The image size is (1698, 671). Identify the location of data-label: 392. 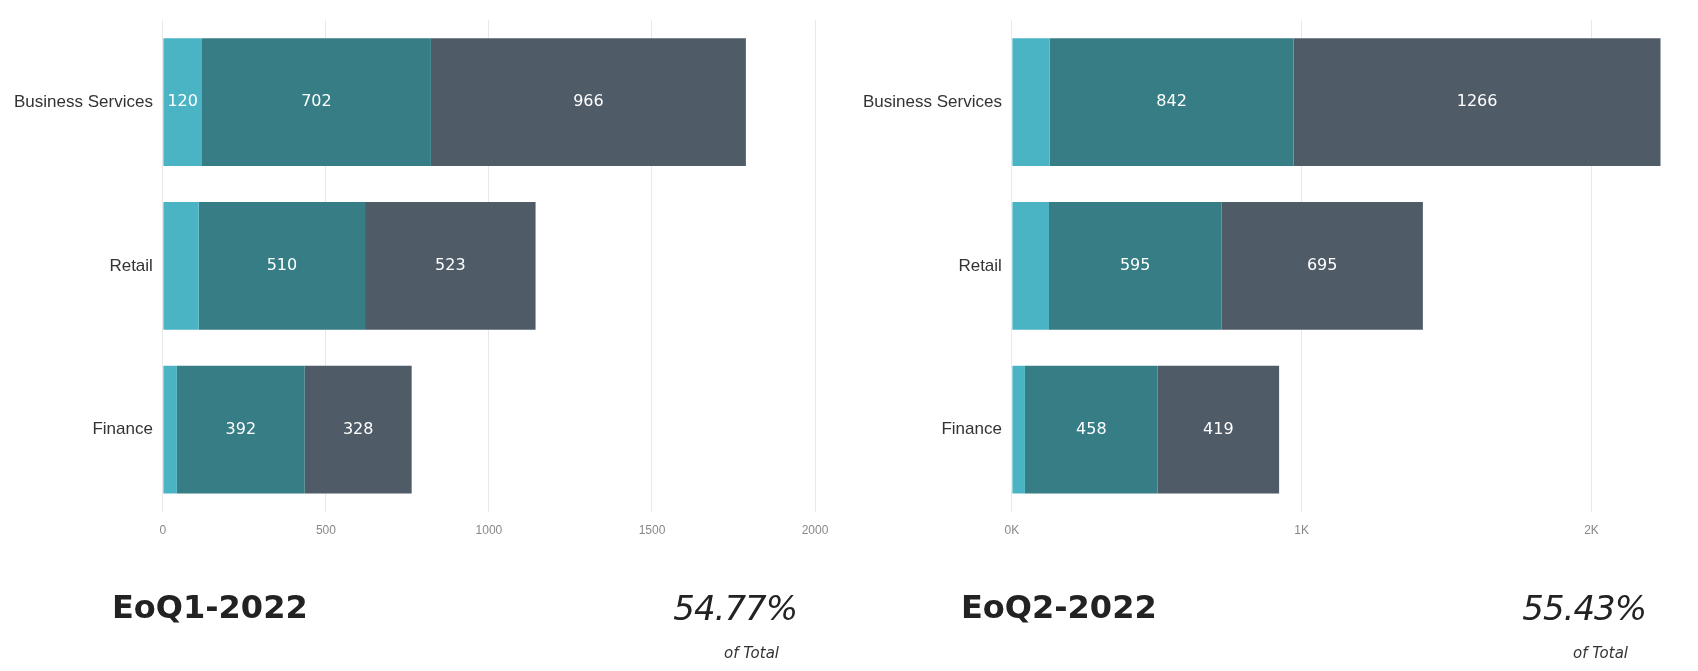
(241, 428).